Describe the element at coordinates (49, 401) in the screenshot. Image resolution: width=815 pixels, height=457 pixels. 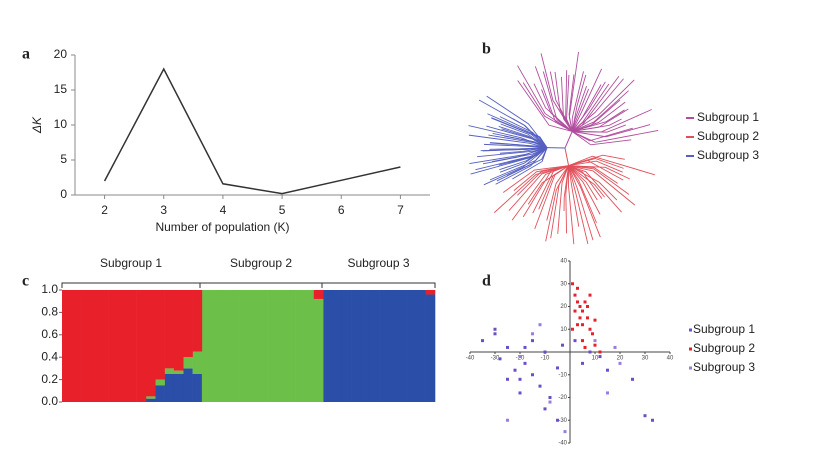
I see `y-tick-label: 0.0` at that location.